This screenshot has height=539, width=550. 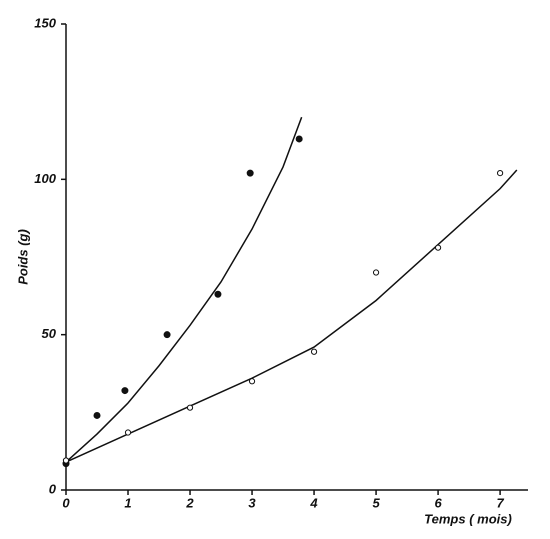 I want to click on x-tick-label: 4, so click(x=313, y=502).